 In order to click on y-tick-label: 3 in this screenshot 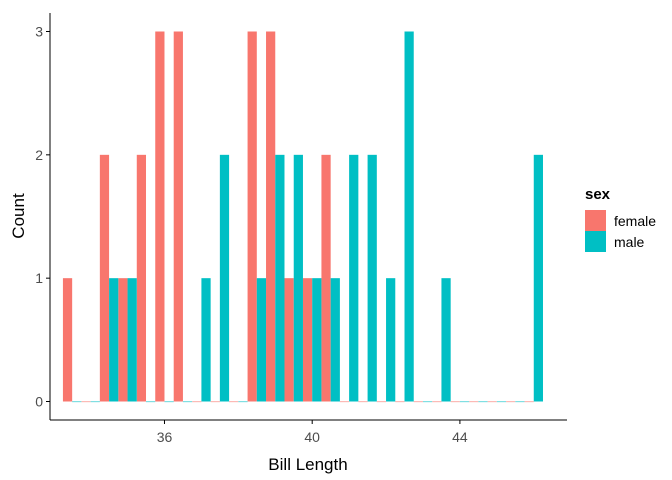, I will do `click(39, 32)`.